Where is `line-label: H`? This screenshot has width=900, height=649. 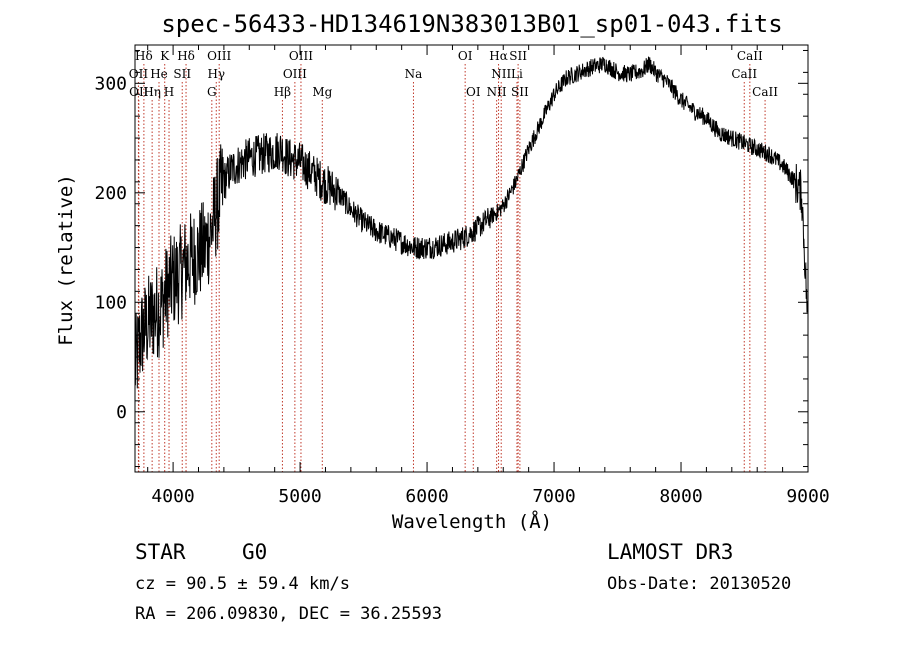 line-label: H is located at coordinates (169, 92).